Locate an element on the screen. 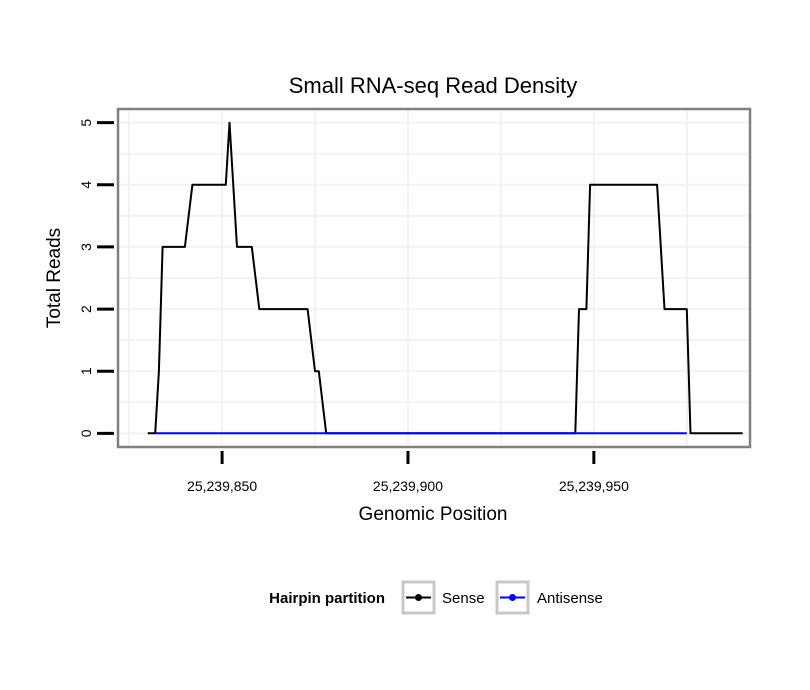 This screenshot has width=810, height=690. y-tick-label: 2 is located at coordinates (86, 309).